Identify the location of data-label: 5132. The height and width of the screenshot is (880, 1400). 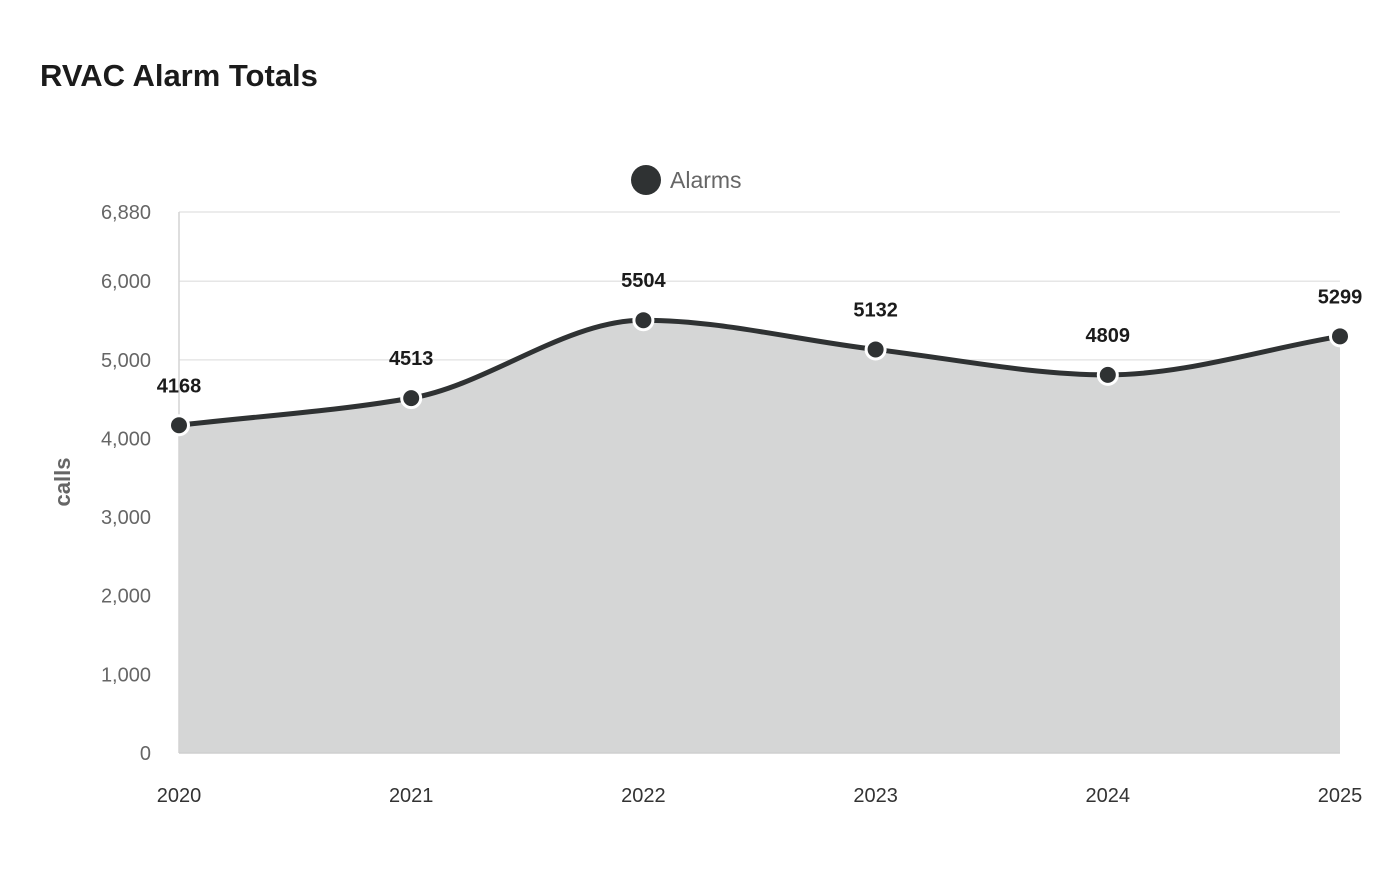
(875, 310).